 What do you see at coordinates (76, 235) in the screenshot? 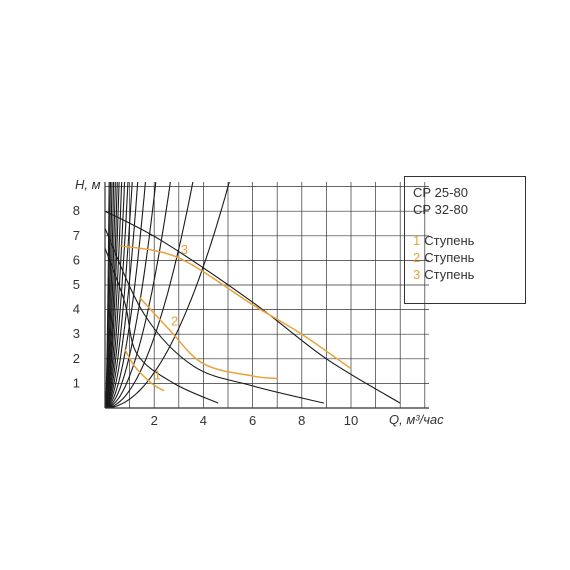
I see `y-tick-label: 7` at bounding box center [76, 235].